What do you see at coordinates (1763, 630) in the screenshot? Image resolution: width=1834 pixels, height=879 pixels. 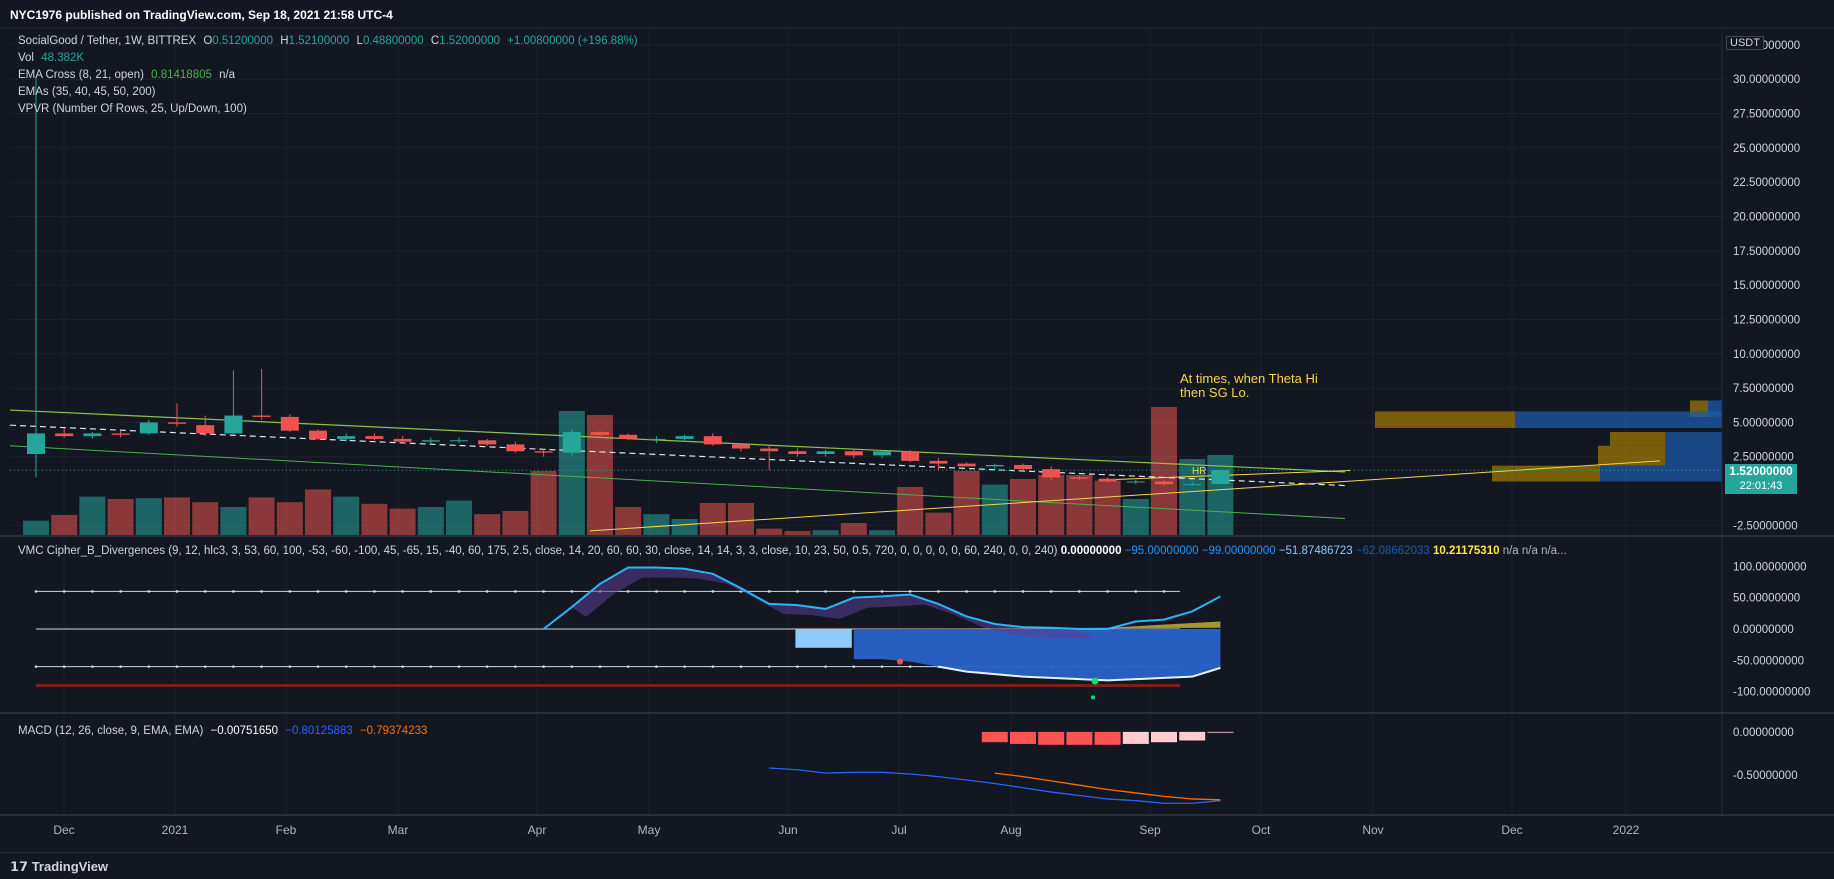 I see `vmc-axis-label: 0.00000000` at bounding box center [1763, 630].